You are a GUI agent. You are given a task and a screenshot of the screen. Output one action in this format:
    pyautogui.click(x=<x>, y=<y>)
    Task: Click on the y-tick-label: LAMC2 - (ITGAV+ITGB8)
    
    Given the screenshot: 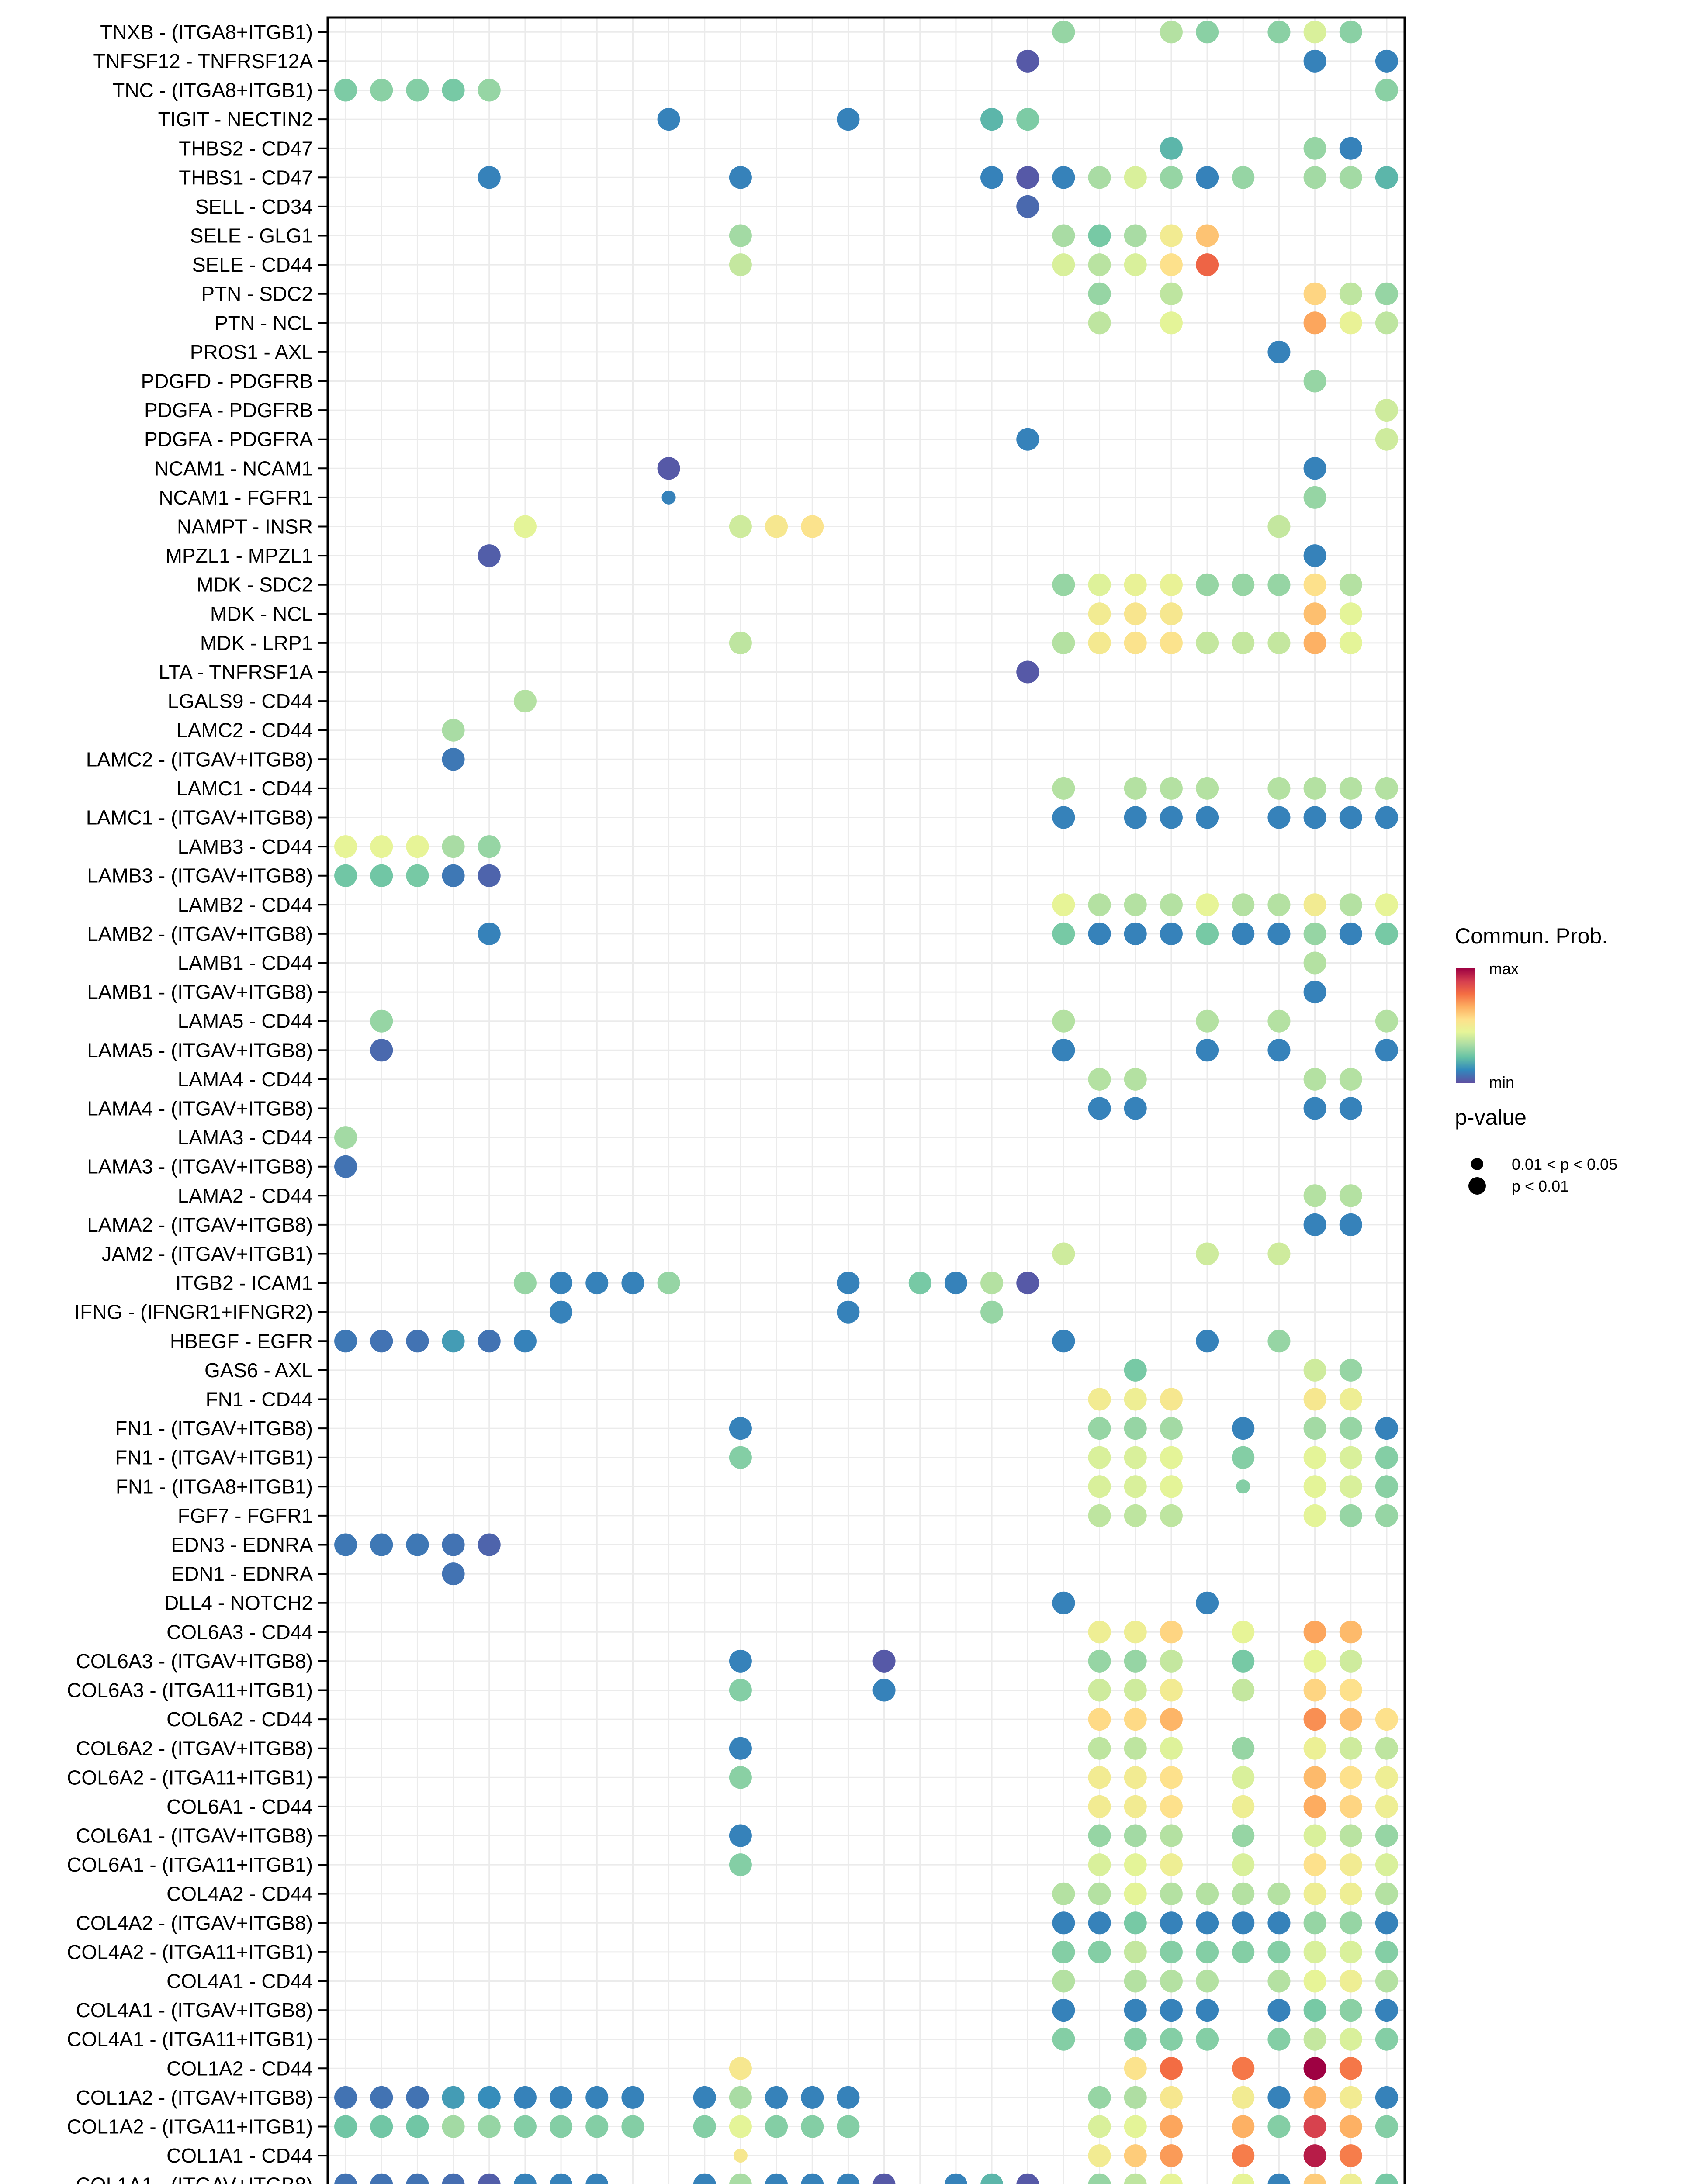 What is the action you would take?
    pyautogui.click(x=199, y=759)
    